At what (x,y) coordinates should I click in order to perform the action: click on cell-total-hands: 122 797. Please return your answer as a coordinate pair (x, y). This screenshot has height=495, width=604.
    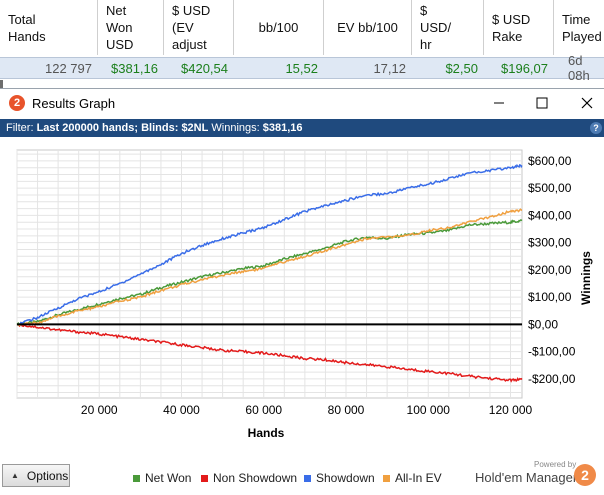
    Looking at the image, I should click on (68, 68).